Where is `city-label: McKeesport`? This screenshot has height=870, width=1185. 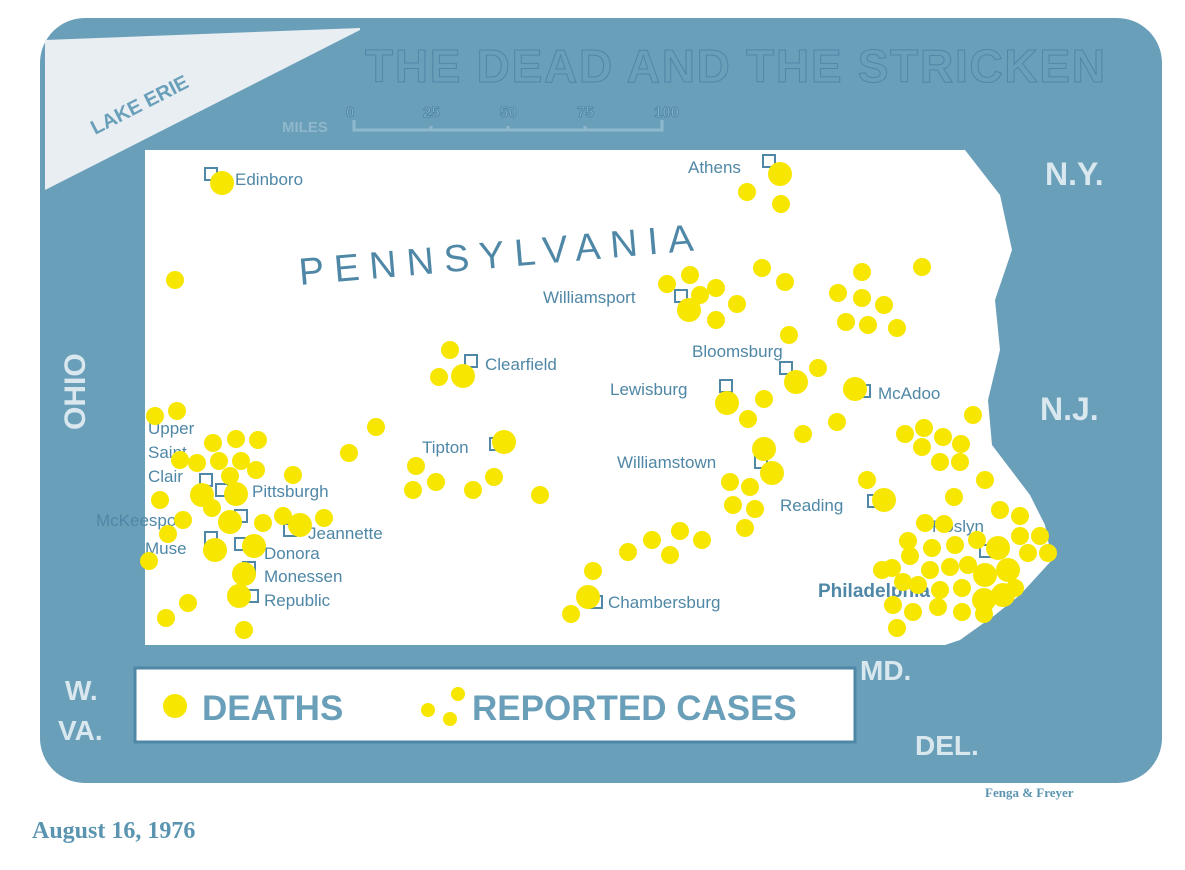 city-label: McKeesport is located at coordinates (141, 520).